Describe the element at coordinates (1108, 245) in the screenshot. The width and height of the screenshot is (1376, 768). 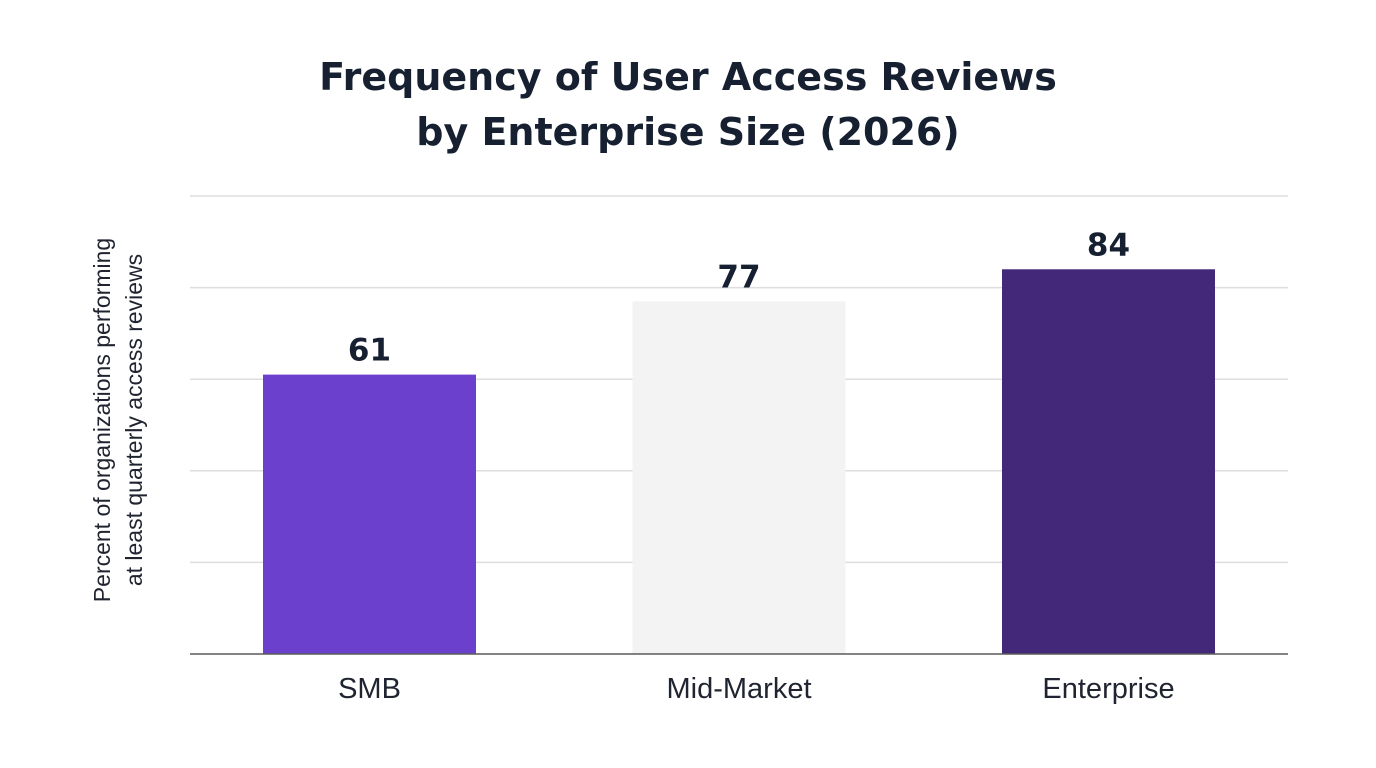
I see `data-label: 84` at that location.